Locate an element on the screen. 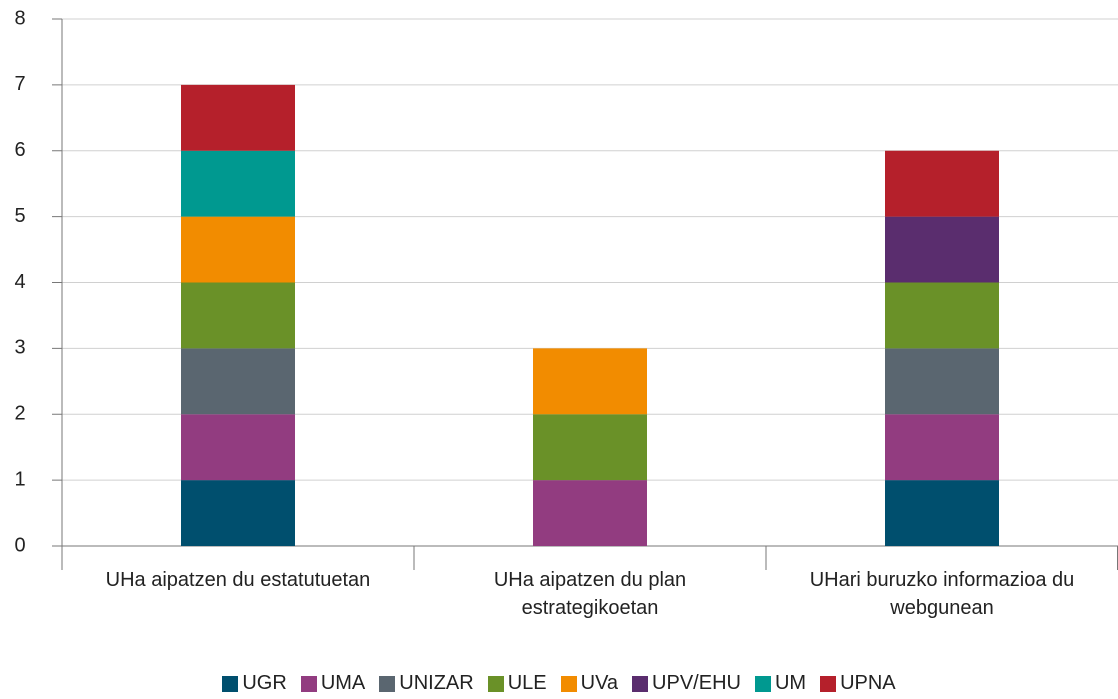  legend-item: ULE is located at coordinates (517, 683).